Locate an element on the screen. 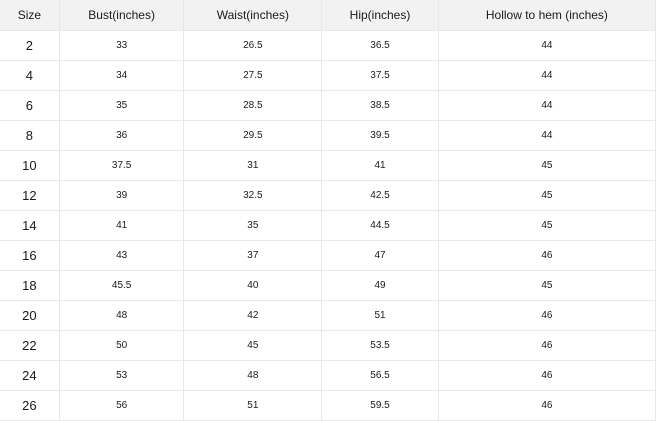  cell-size: 2 is located at coordinates (30, 45).